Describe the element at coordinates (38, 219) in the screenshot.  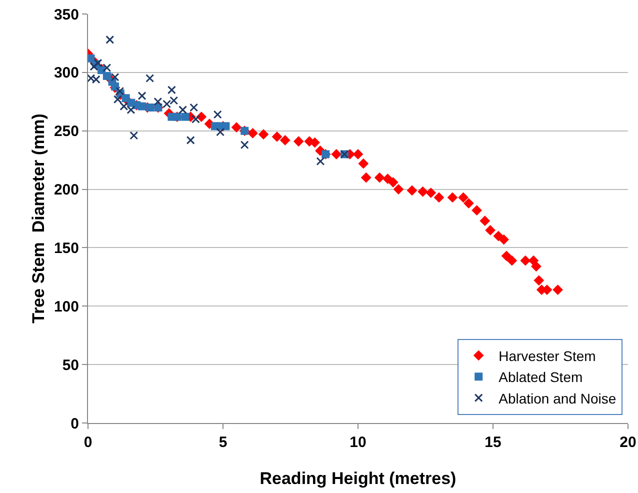
I see `y-axis-title: Tree Stem Diameter (mm)` at that location.